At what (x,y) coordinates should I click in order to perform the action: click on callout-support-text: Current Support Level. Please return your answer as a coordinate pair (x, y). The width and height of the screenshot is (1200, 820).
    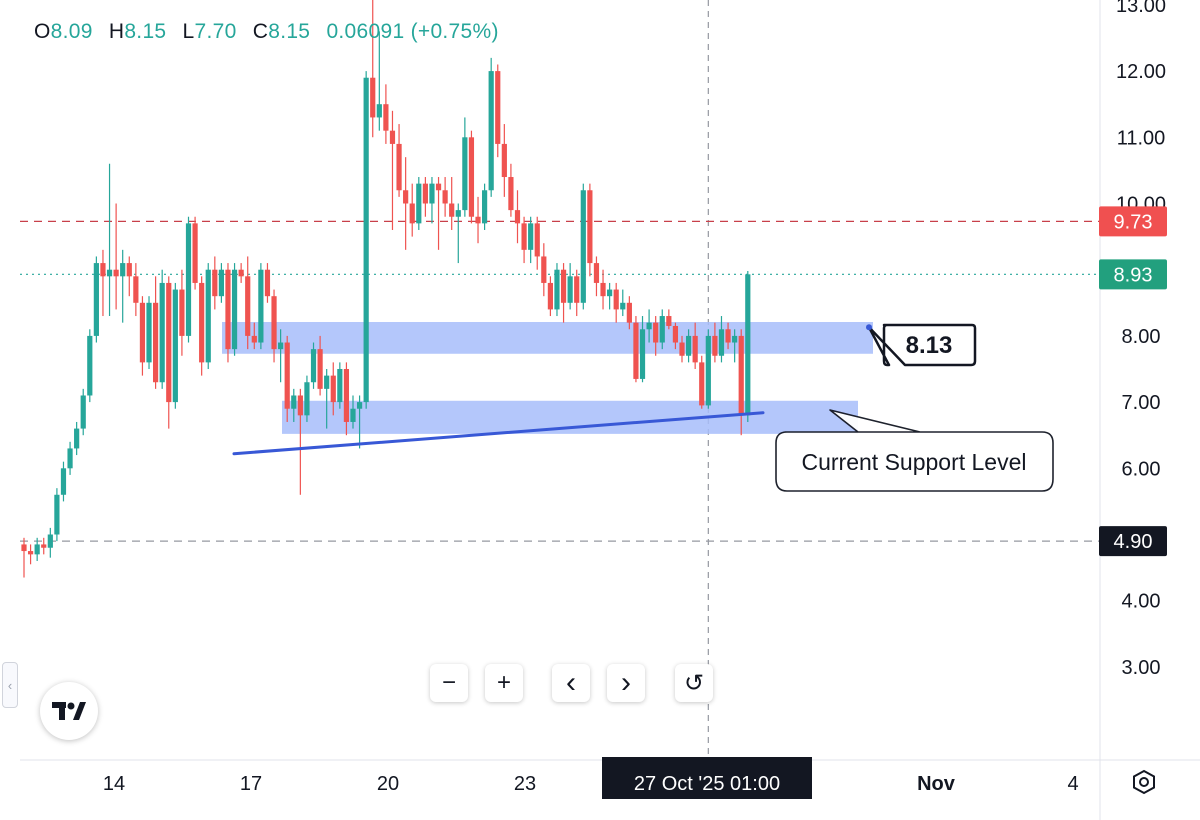
    Looking at the image, I should click on (913, 462).